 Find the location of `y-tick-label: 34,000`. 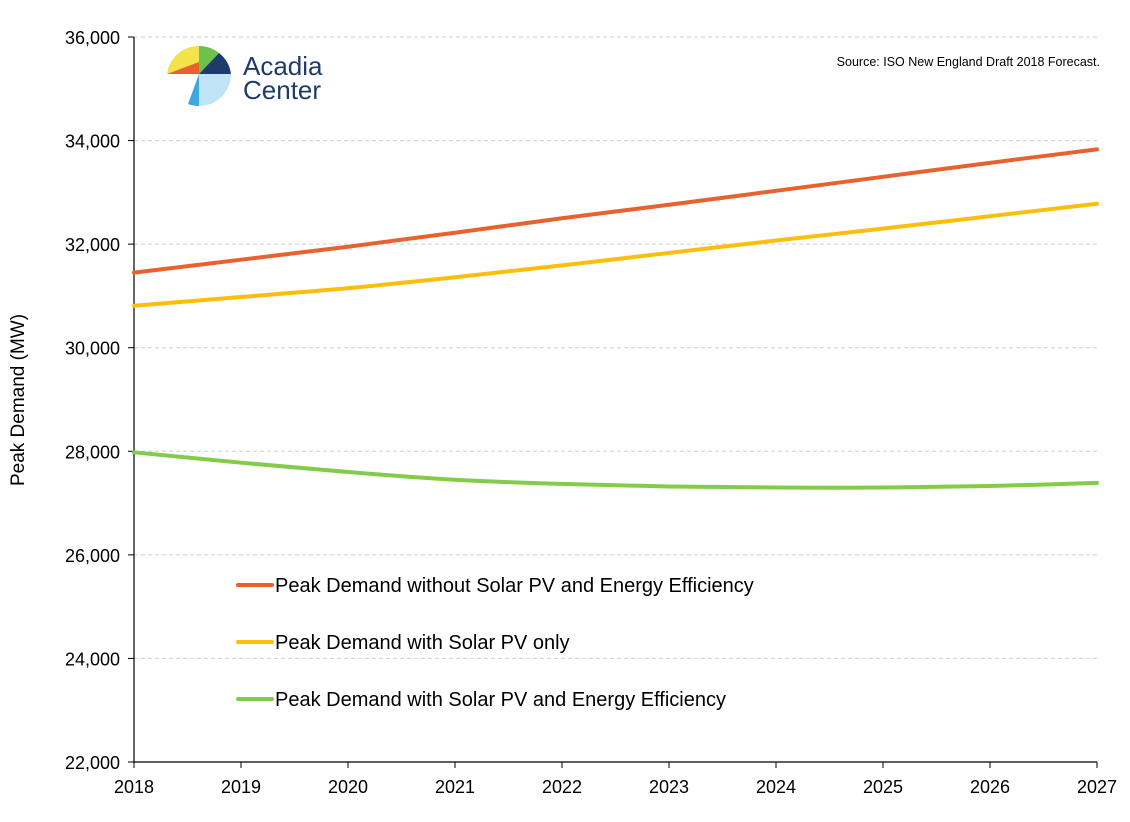

y-tick-label: 34,000 is located at coordinates (92, 142).